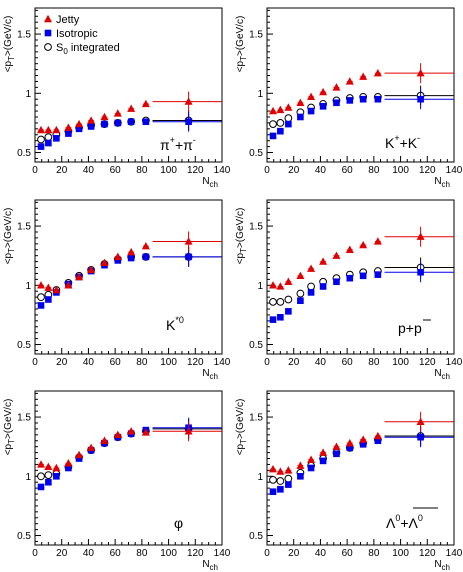 This screenshot has height=572, width=463. I want to click on particle-label-part: +π, so click(184, 145).